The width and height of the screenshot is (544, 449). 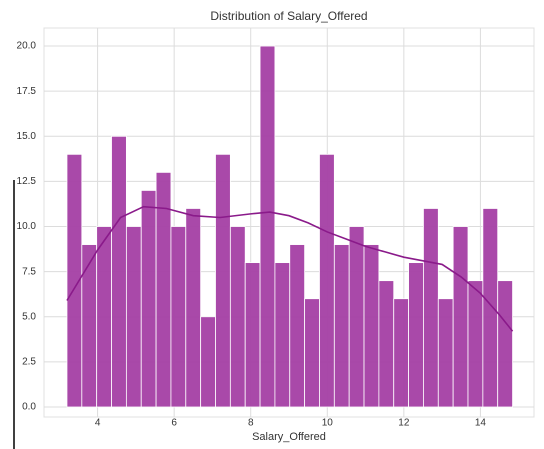 I want to click on y-tick-label: 5.0, so click(x=29, y=316).